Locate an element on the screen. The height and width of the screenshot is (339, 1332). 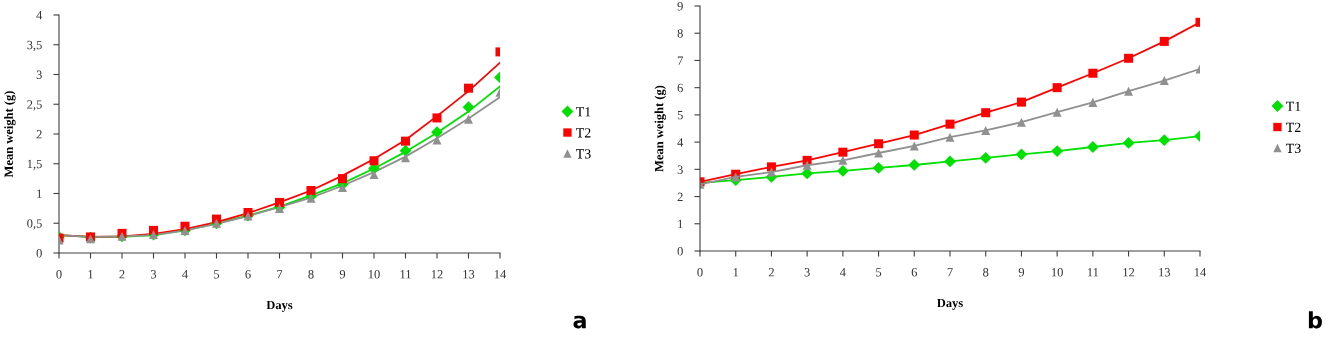
y-tick-label: 1,5 is located at coordinates (34, 165).